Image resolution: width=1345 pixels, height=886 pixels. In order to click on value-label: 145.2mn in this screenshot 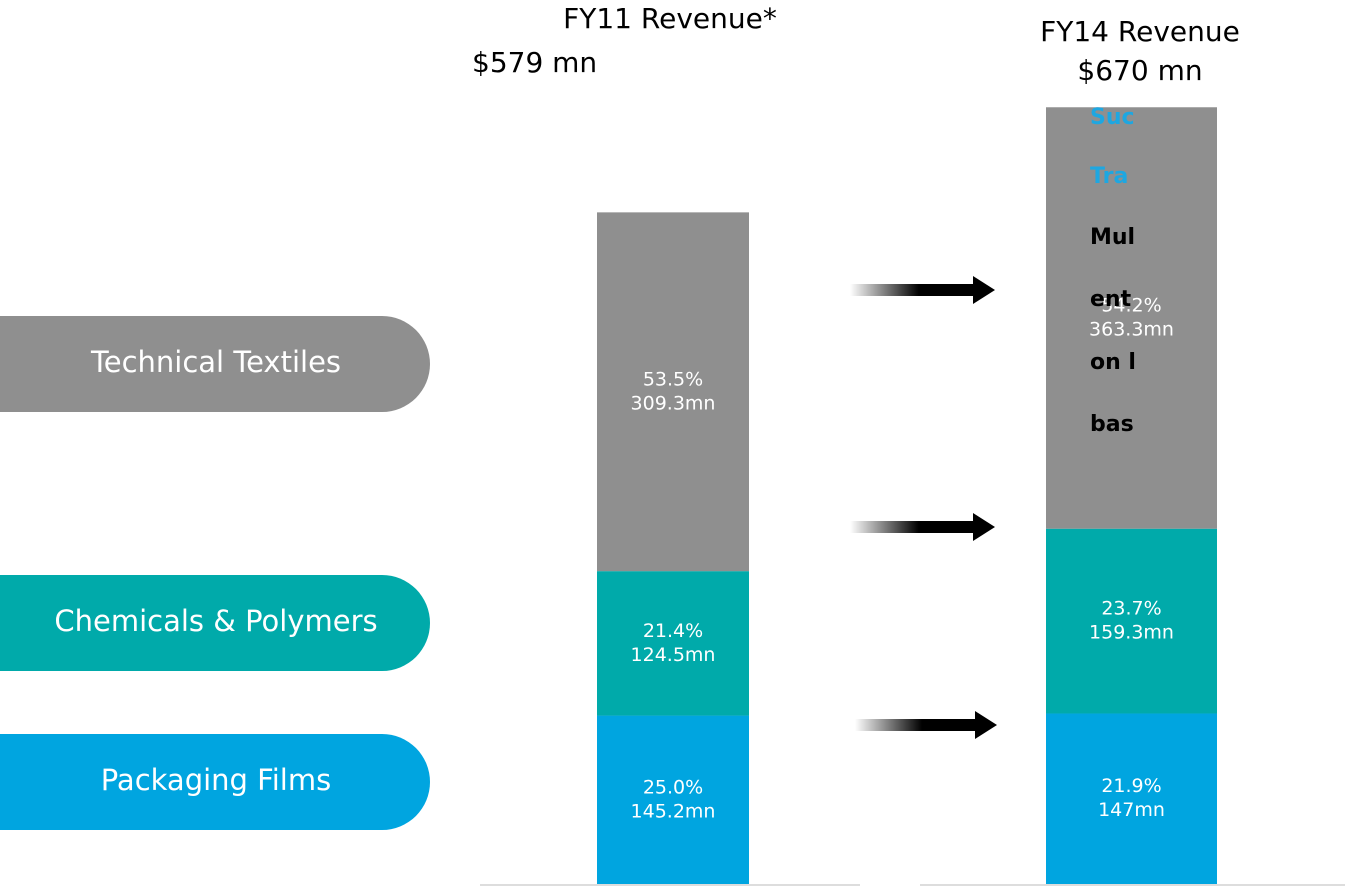, I will do `click(673, 811)`.